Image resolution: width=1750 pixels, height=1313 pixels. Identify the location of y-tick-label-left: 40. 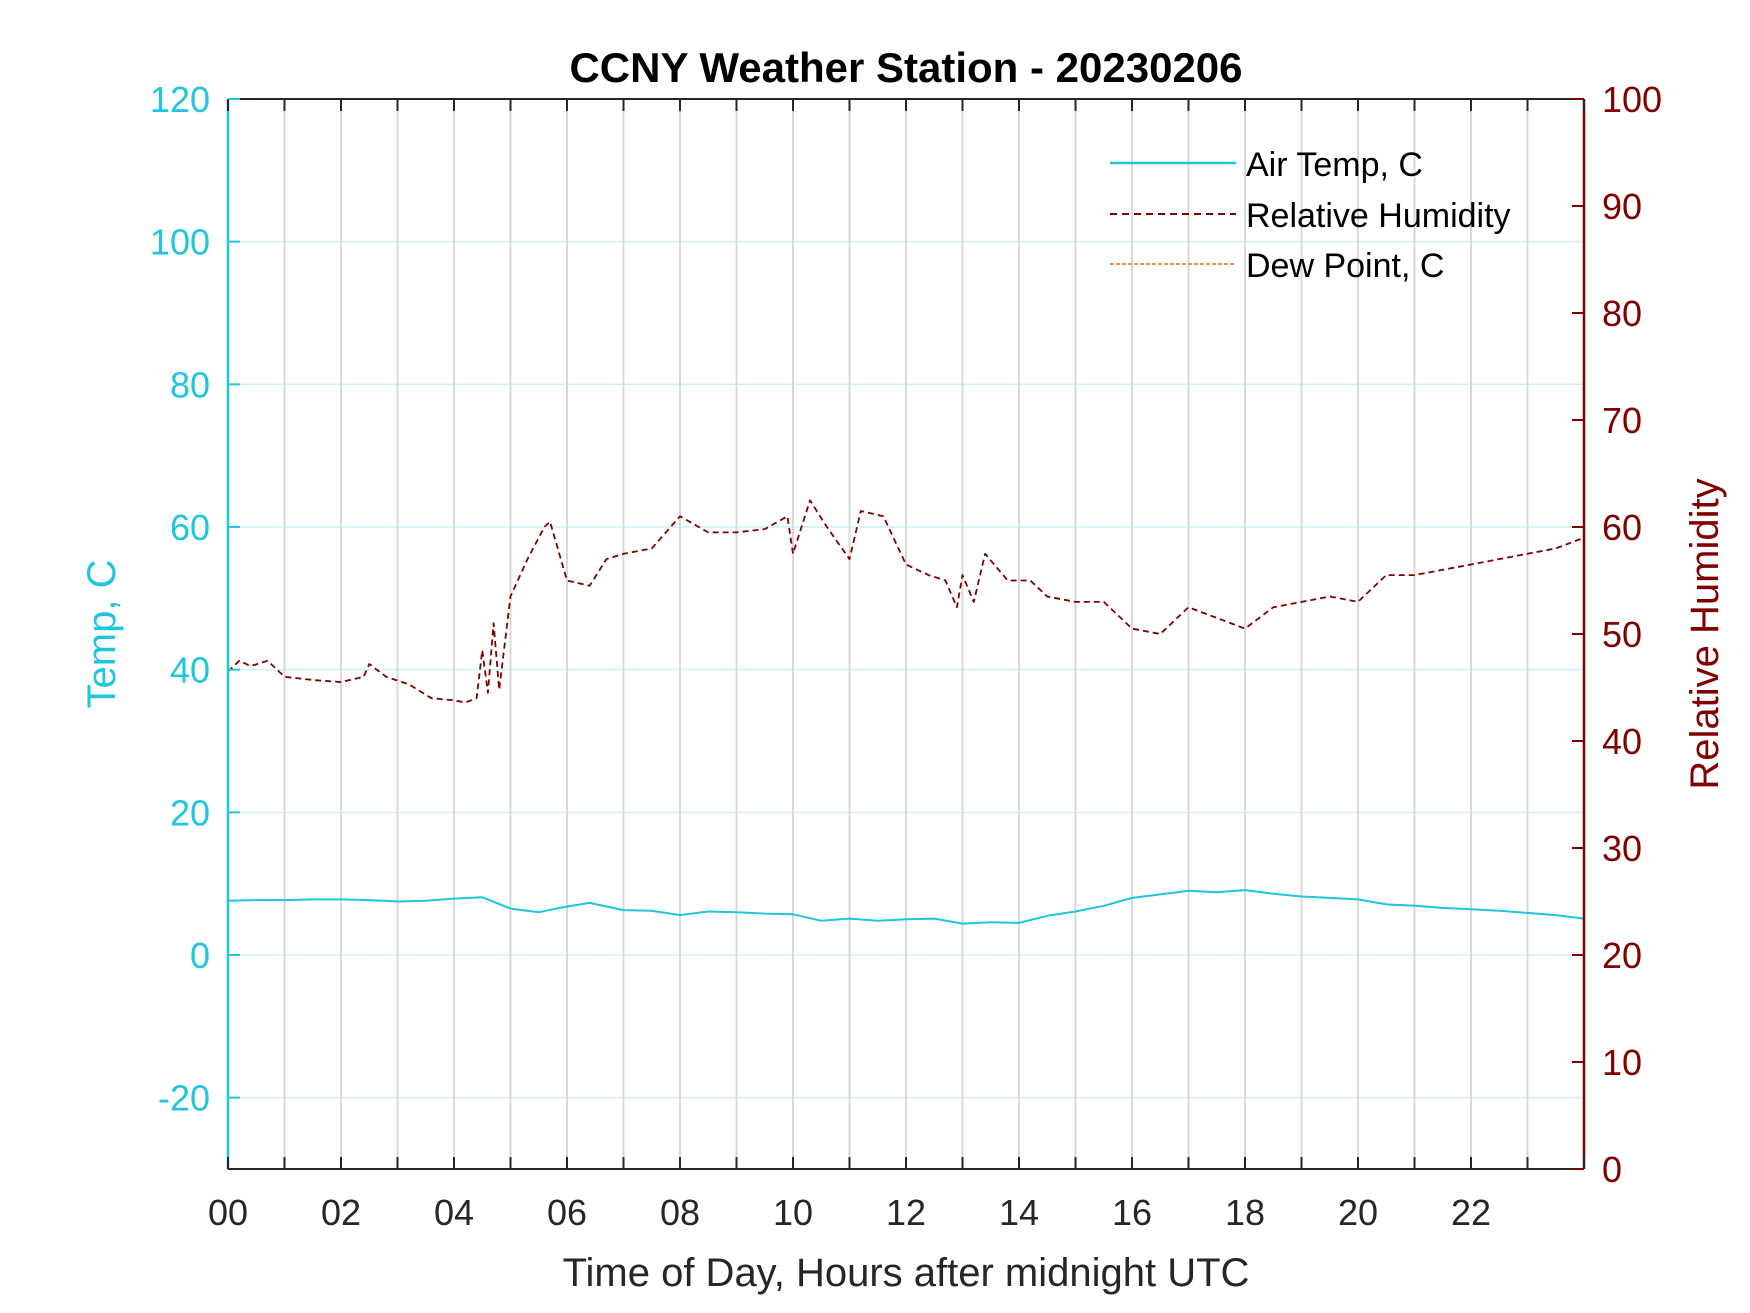
(190, 670).